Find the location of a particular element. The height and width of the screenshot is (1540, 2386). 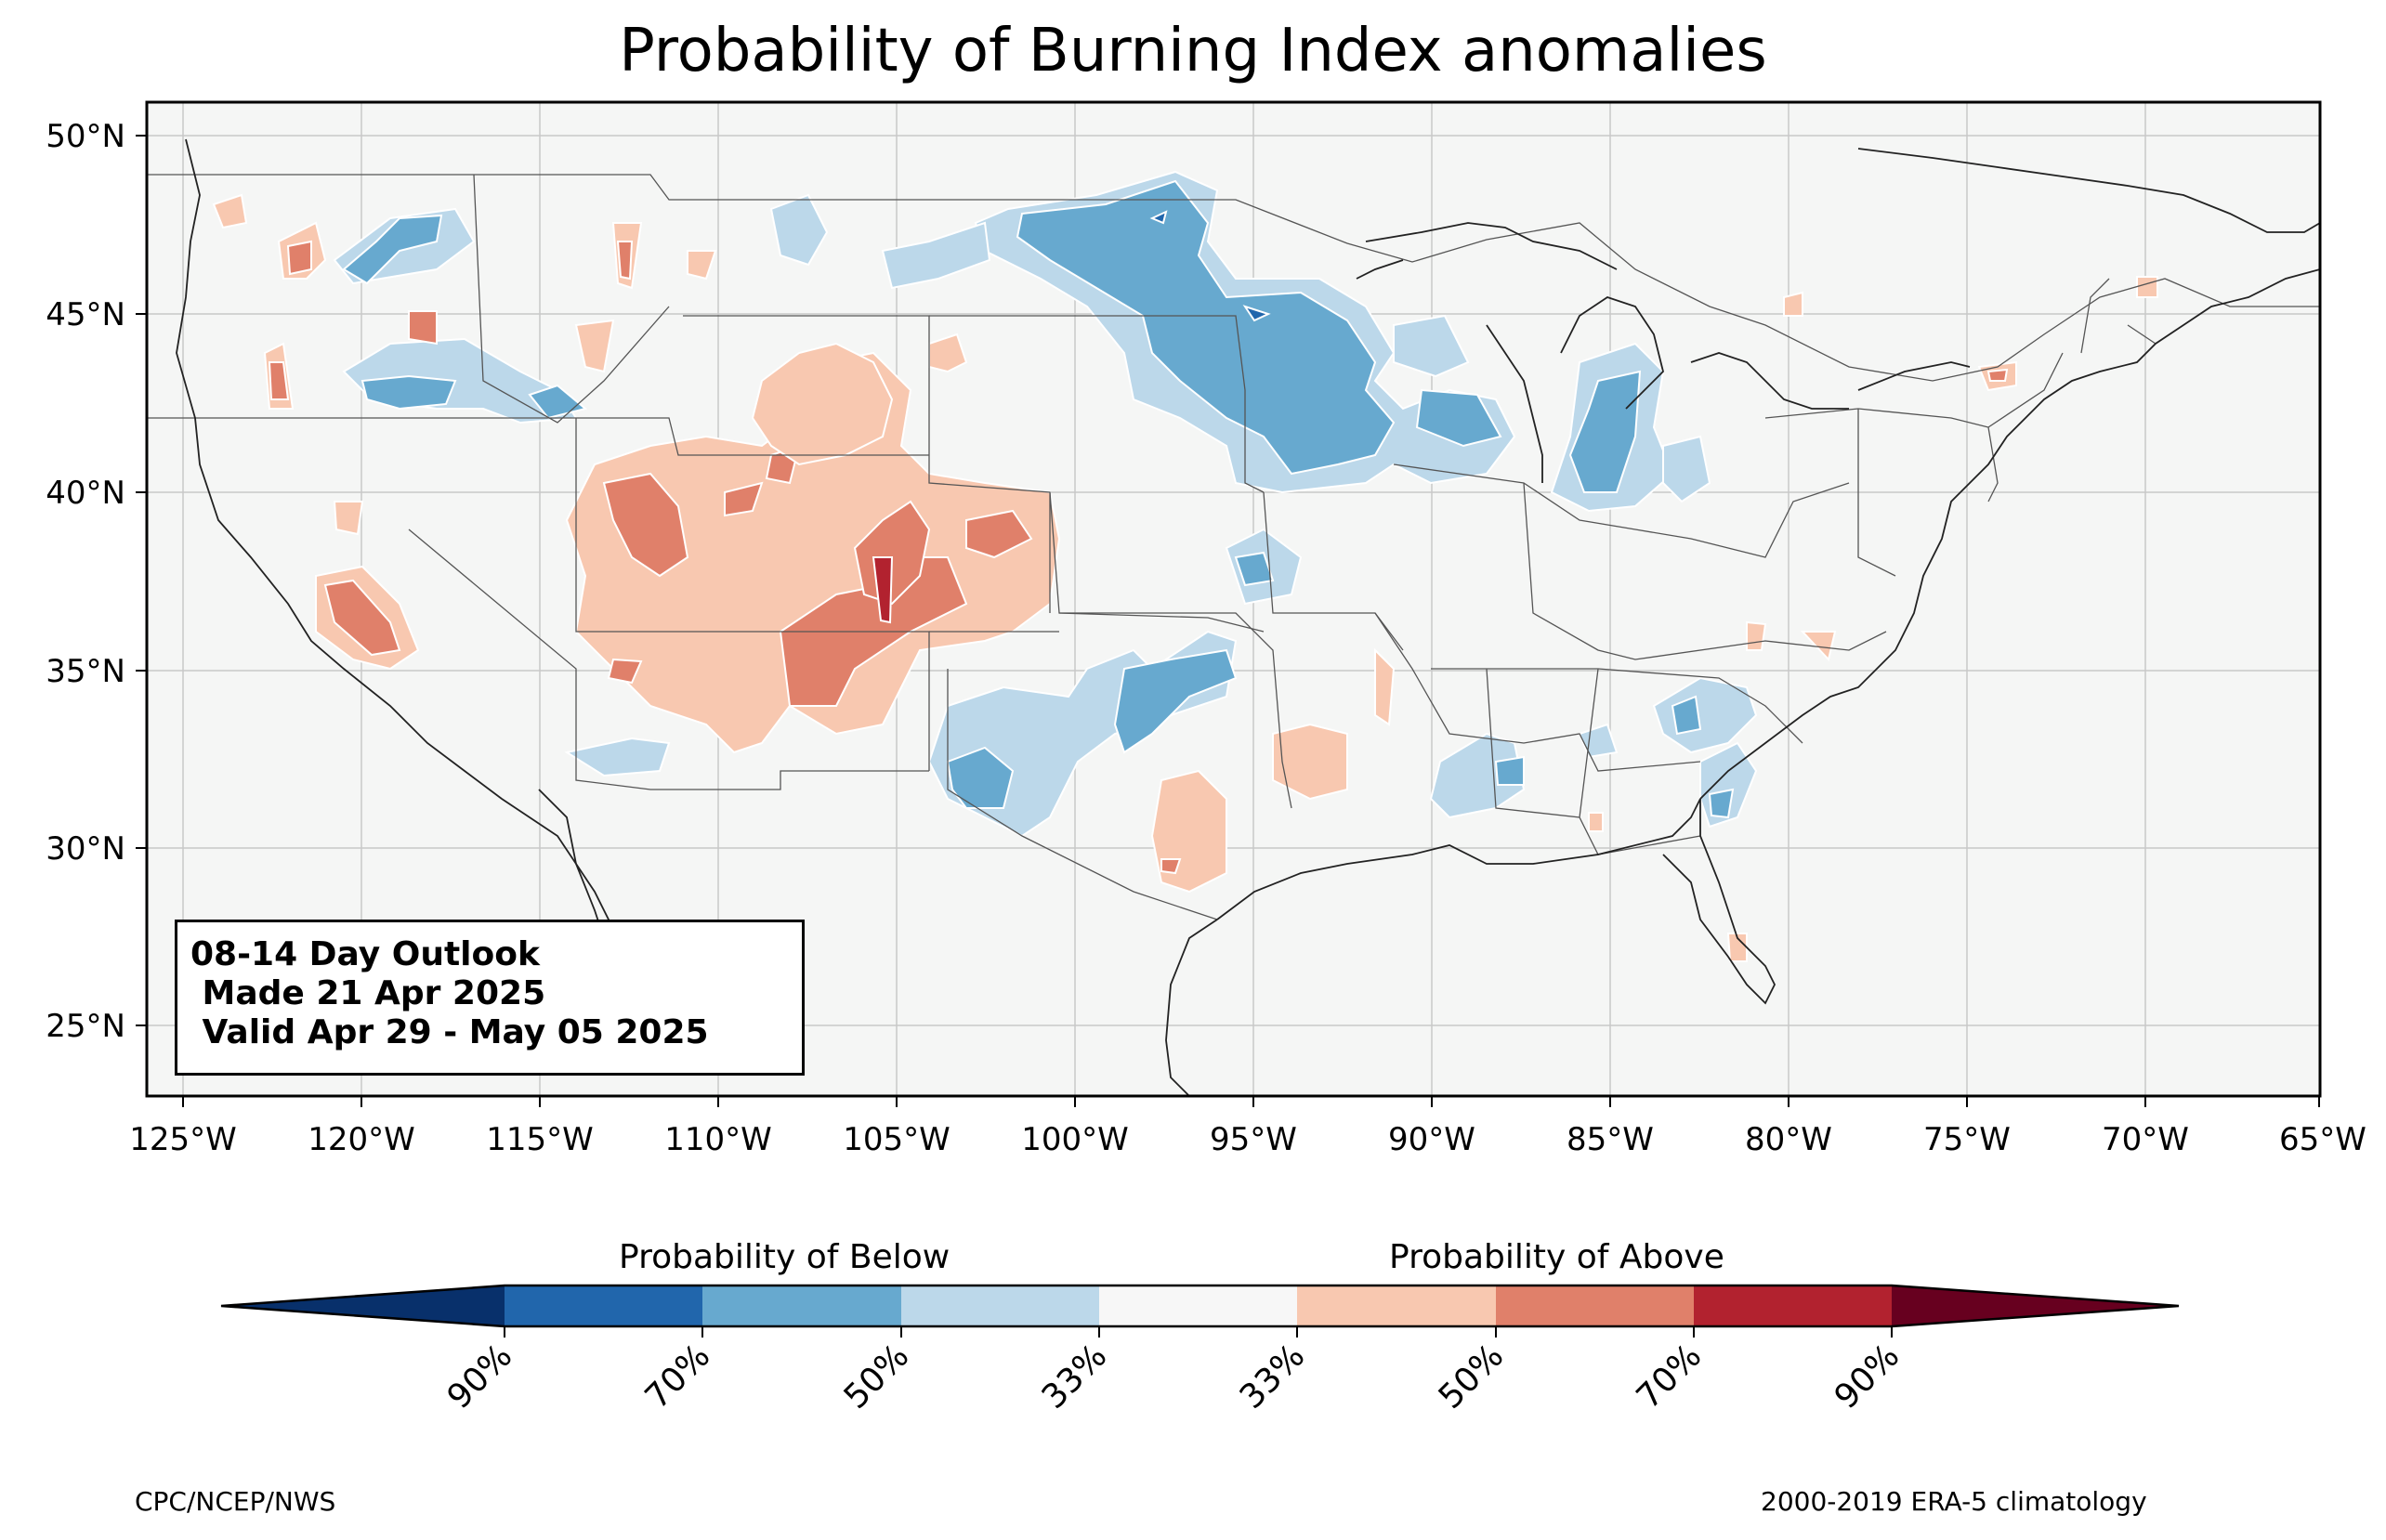

lat-tick-label: 40°N is located at coordinates (85, 493).